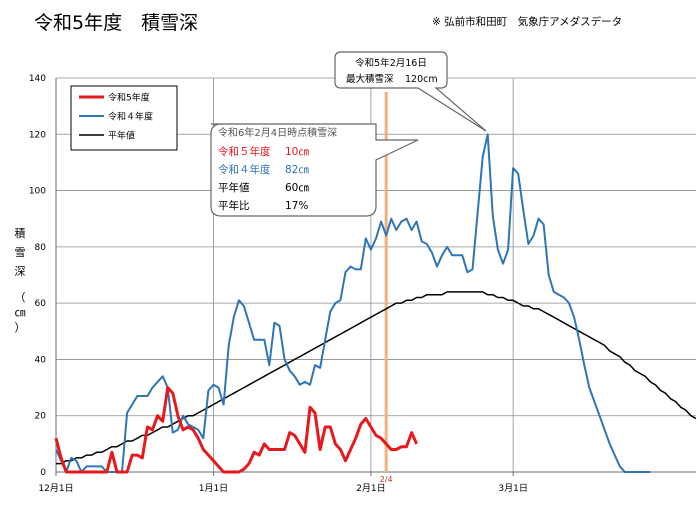 This screenshot has width=700, height=520. What do you see at coordinates (20, 312) in the screenshot?
I see `y-axis-label-char: ㎝` at bounding box center [20, 312].